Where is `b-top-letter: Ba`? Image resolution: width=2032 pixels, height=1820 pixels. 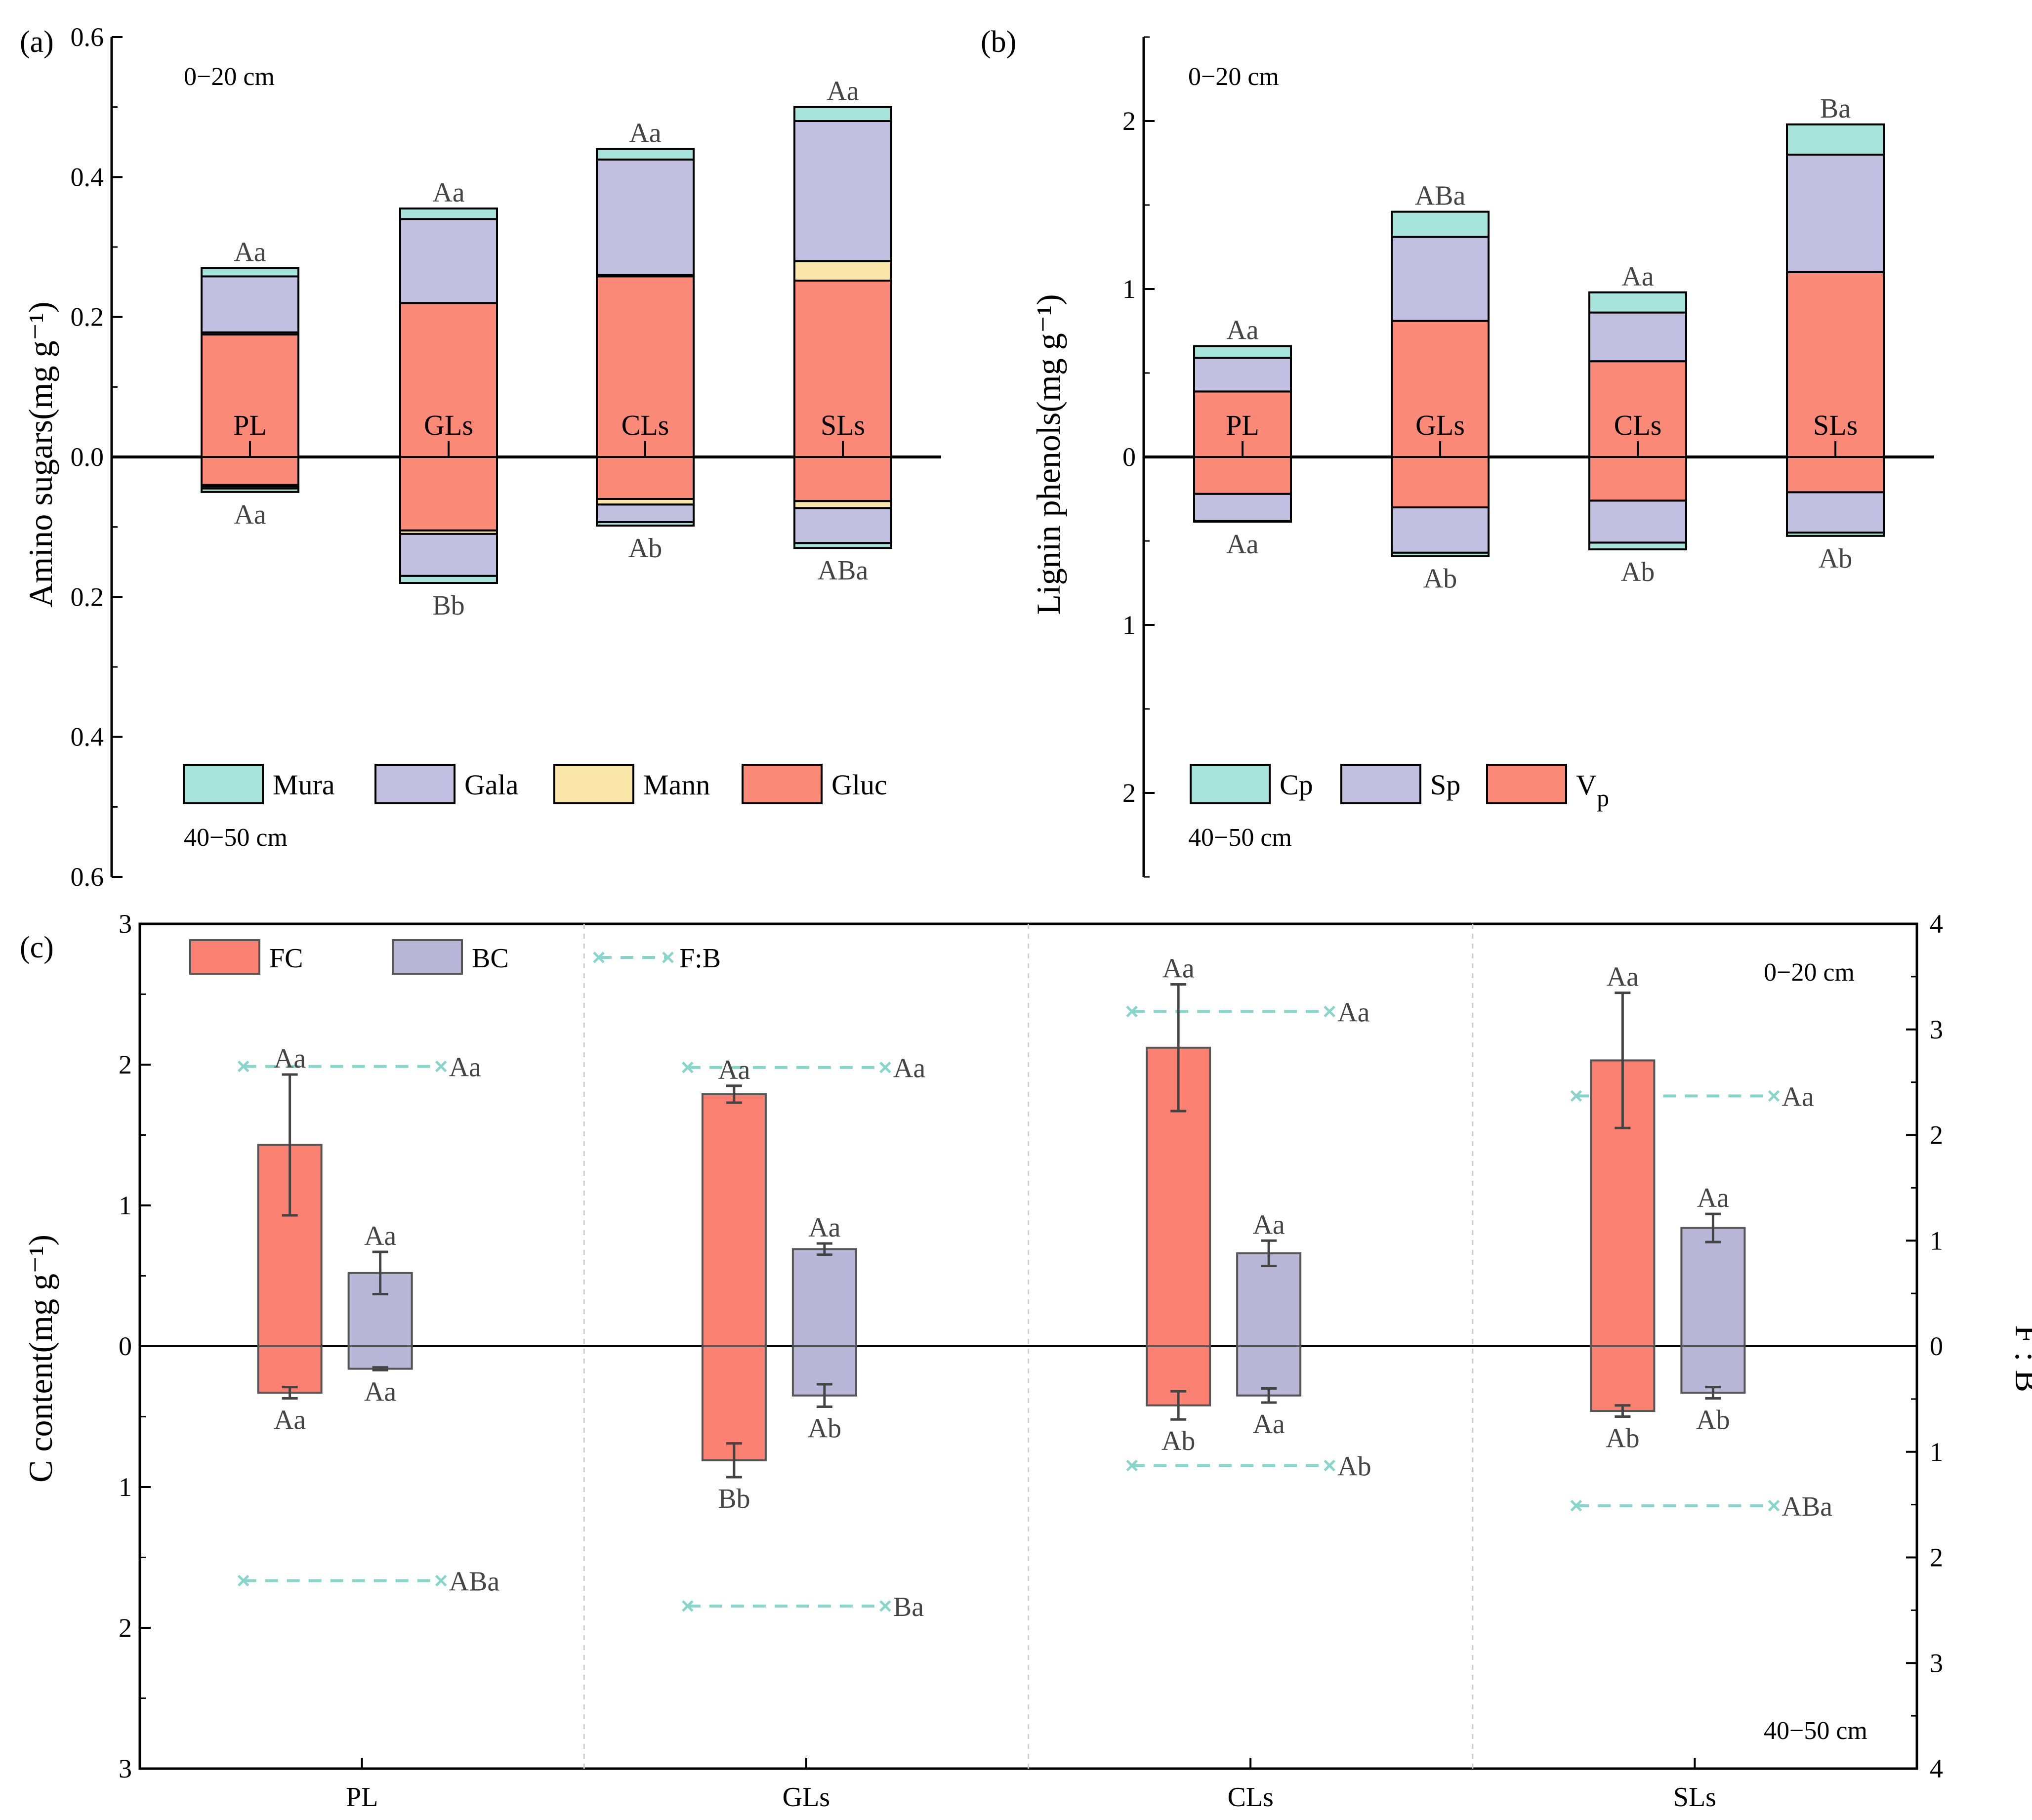
b-top-letter: Ba is located at coordinates (1835, 108).